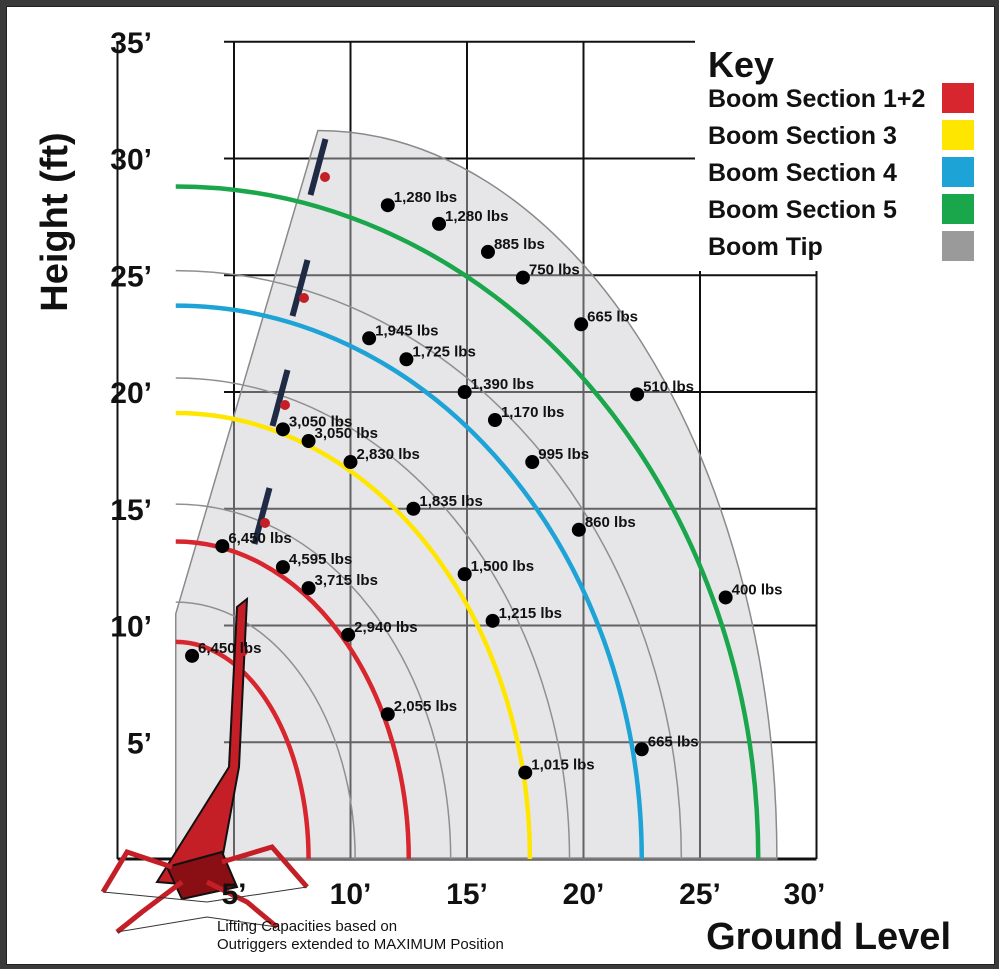  Describe the element at coordinates (765, 247) in the screenshot. I see `legend-item-label: Boom Tip` at that location.